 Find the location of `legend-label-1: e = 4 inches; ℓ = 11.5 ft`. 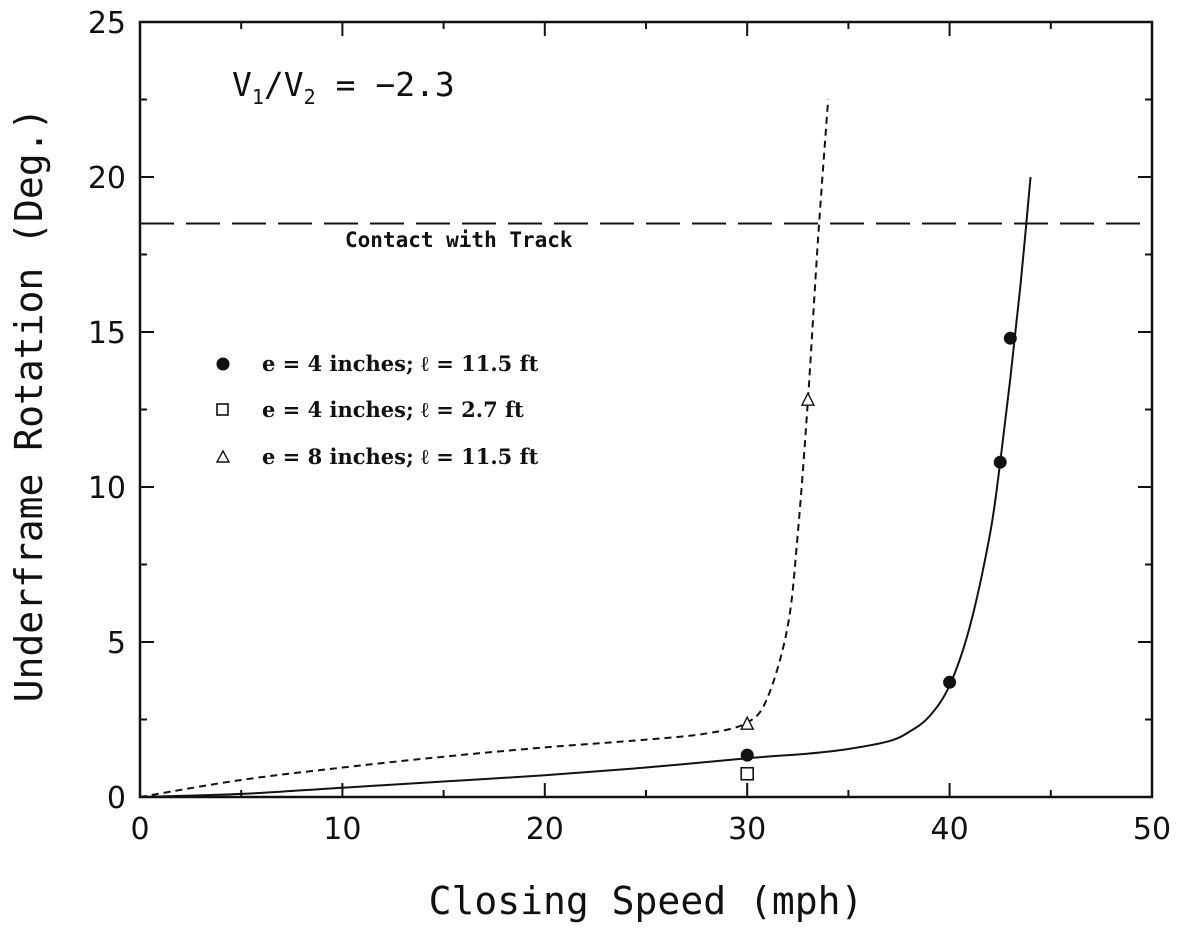

legend-label-1: e = 4 inches; ℓ = 11.5 ft is located at coordinates (400, 363).